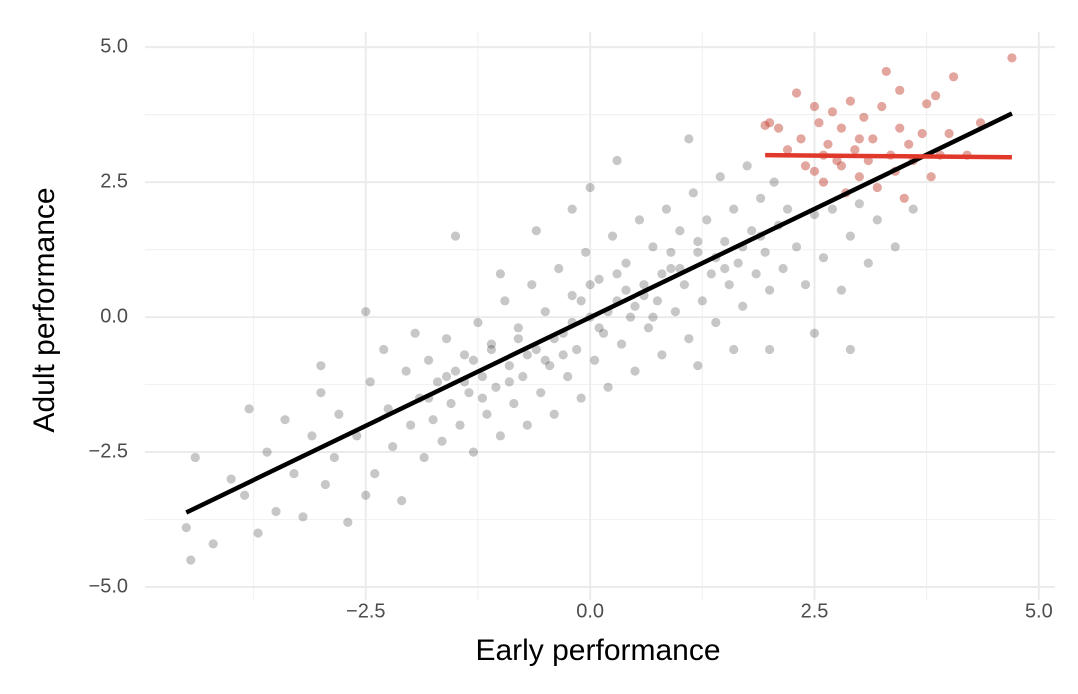 The height and width of the screenshot is (694, 1078). Describe the element at coordinates (114, 181) in the screenshot. I see `y-tick-label: 2.5` at that location.